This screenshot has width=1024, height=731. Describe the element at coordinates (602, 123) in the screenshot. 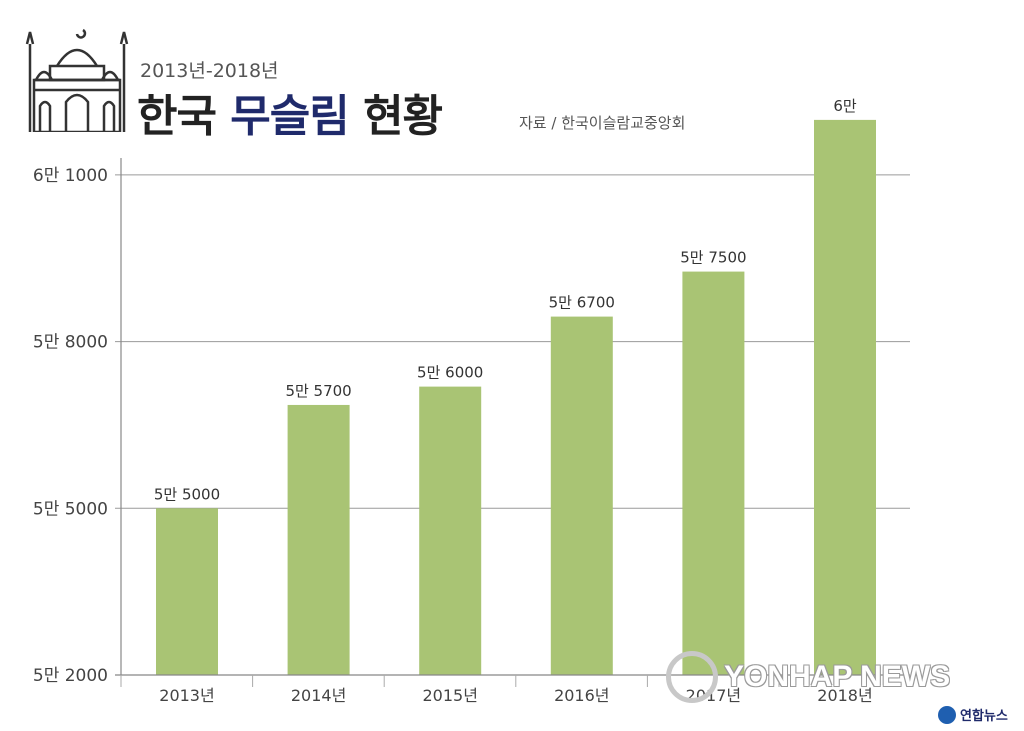

I see `source-label: 자료 / 한국이슬람교중앙회` at that location.